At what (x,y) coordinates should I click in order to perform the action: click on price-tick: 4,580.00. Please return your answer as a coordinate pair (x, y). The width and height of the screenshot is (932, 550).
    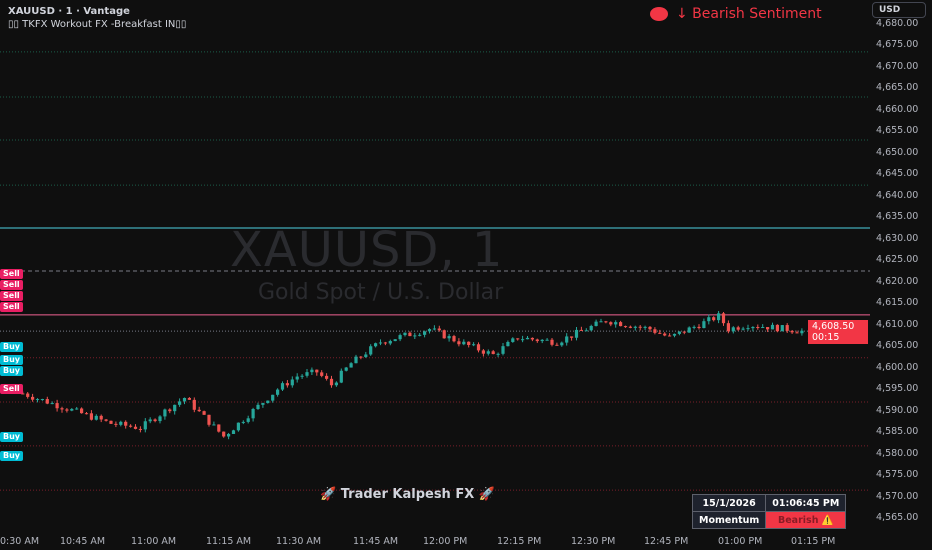
    Looking at the image, I should click on (897, 453).